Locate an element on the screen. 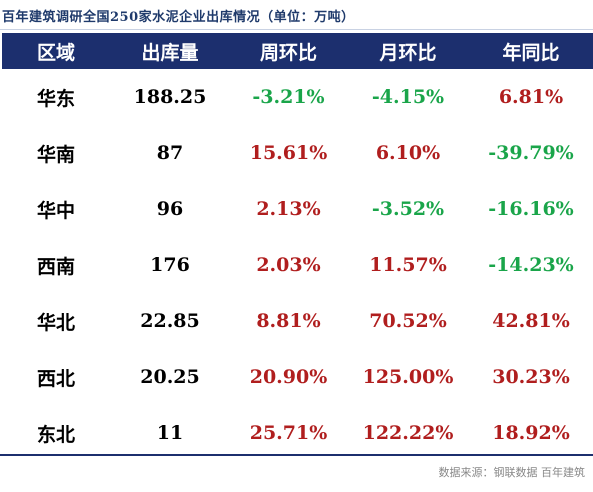 The height and width of the screenshot is (492, 593). cell-yoy: 30.23% is located at coordinates (531, 377).